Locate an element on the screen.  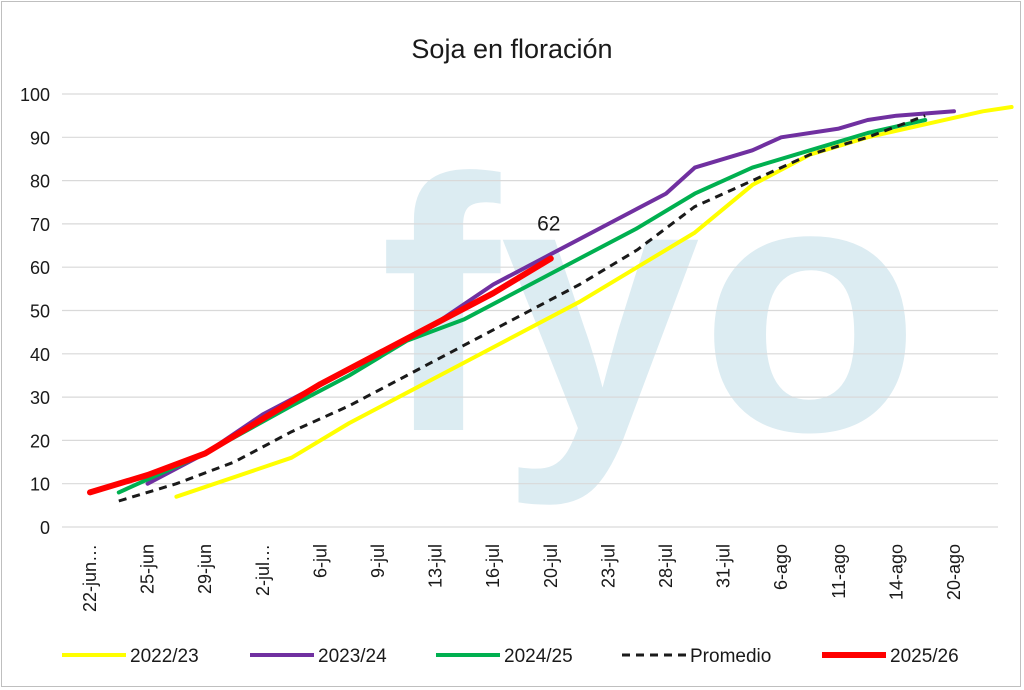
y-tick-label: 80 is located at coordinates (40, 182).